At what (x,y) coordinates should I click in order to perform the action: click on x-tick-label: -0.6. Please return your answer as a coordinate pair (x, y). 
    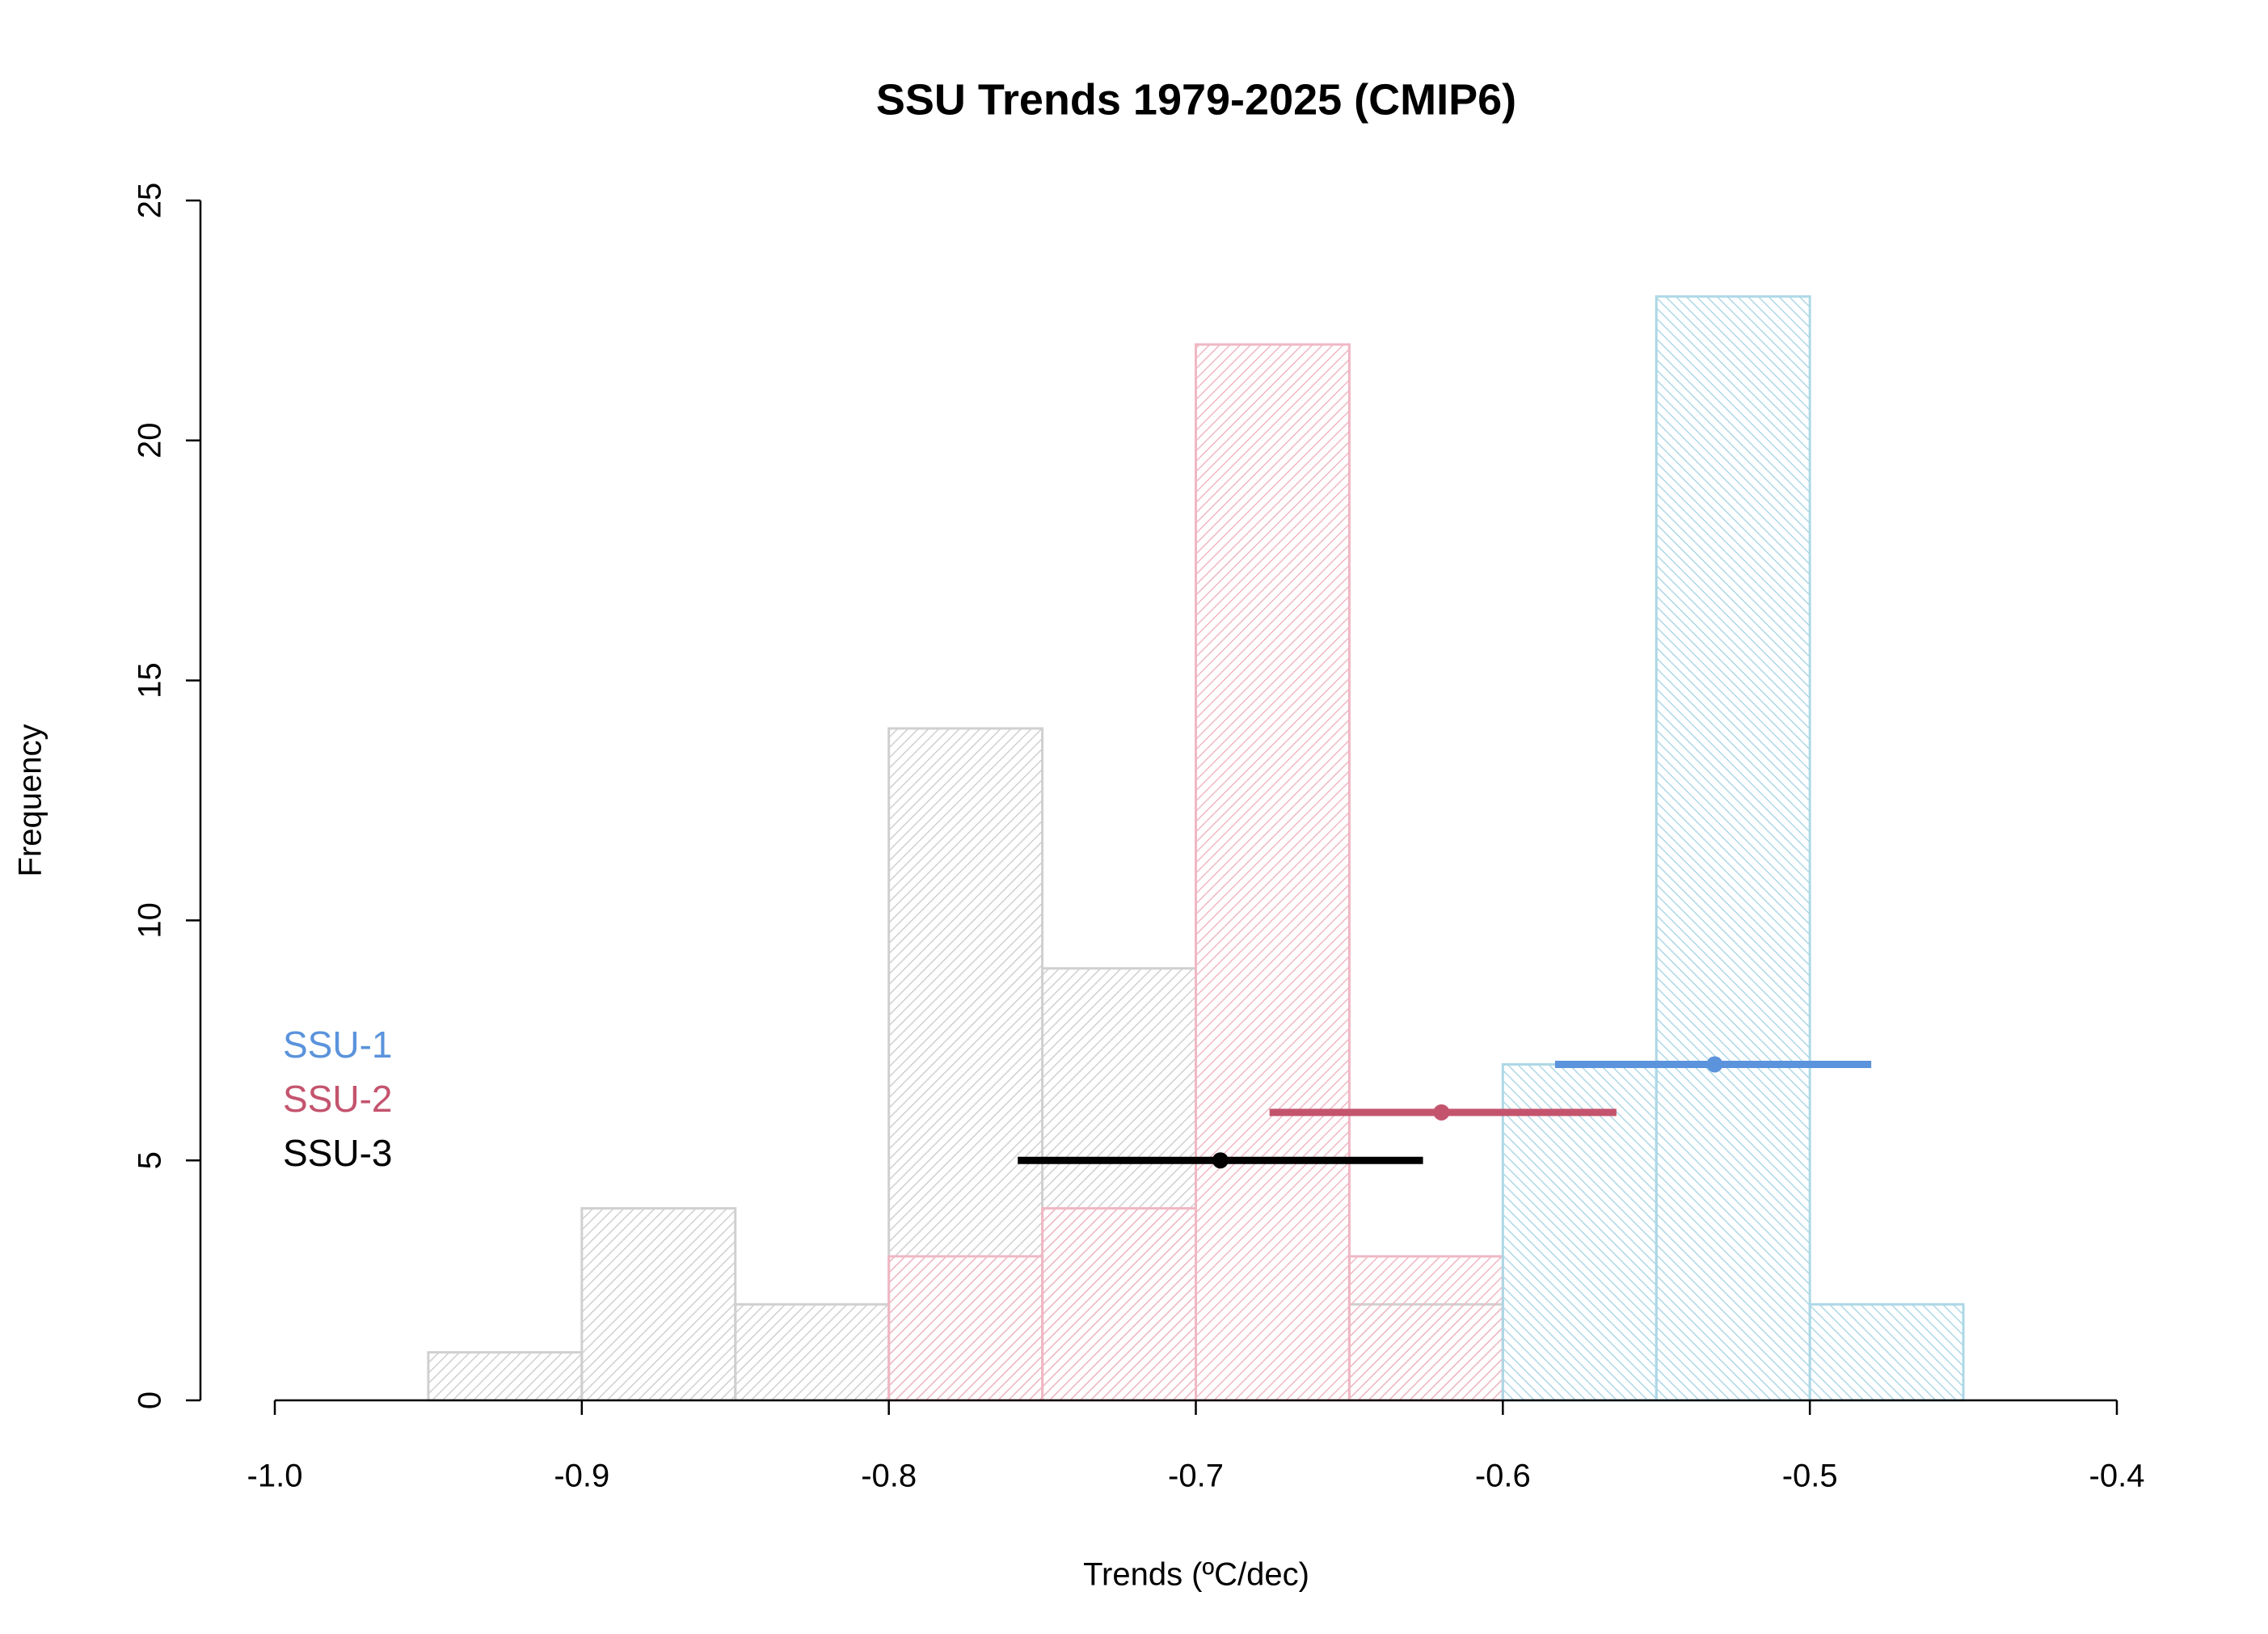
    Looking at the image, I should click on (1503, 1476).